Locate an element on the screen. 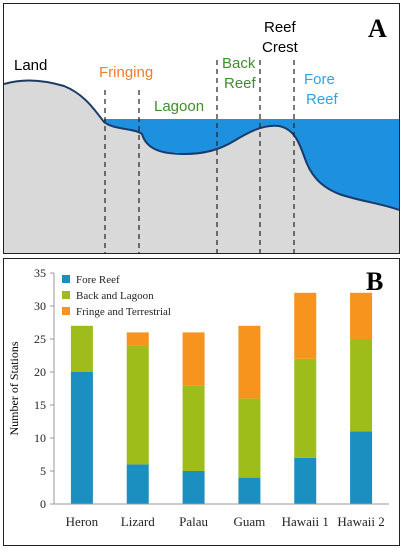  x-tick-label: Guam is located at coordinates (250, 521).